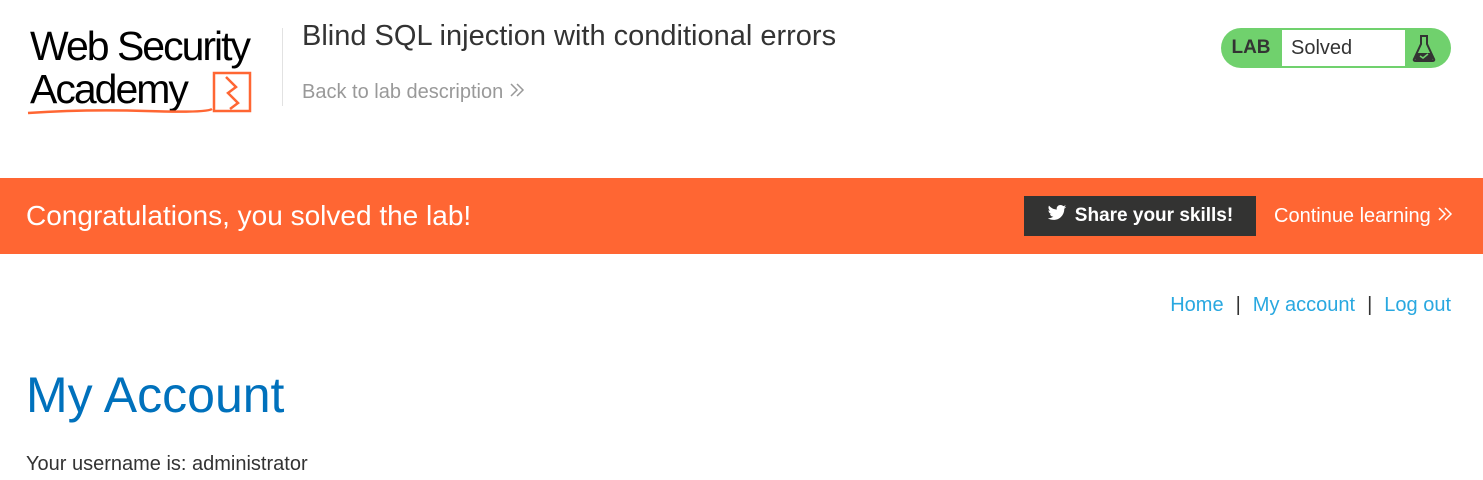 Image resolution: width=1483 pixels, height=480 pixels. What do you see at coordinates (1417, 305) in the screenshot?
I see `nav-log-out-link: Log out` at bounding box center [1417, 305].